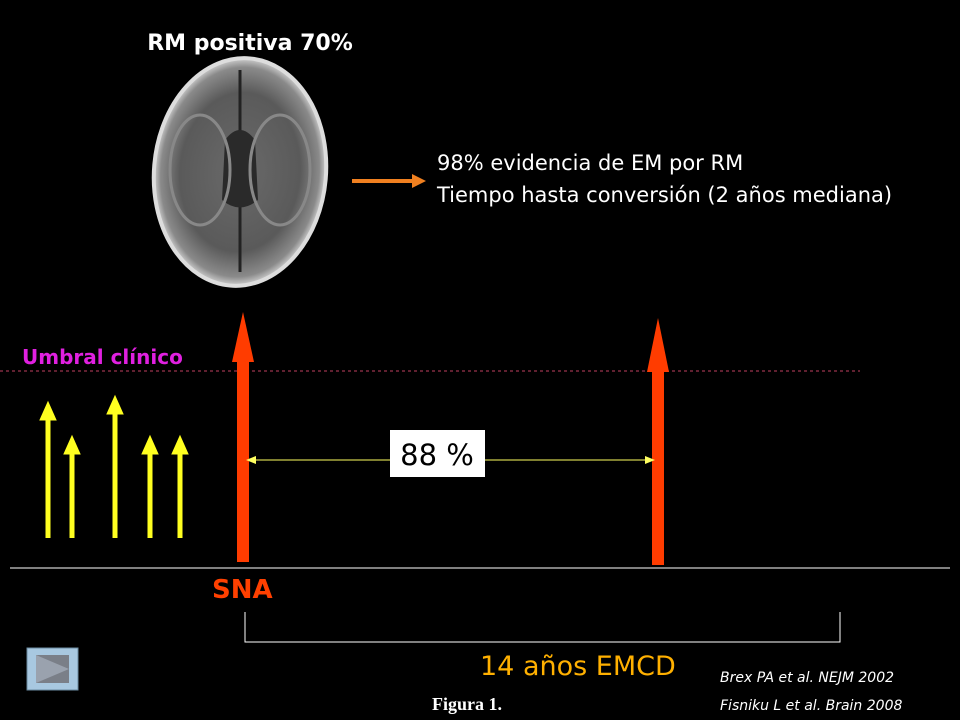  Describe the element at coordinates (250, 43) in the screenshot. I see `title: RM positiva 70%` at that location.